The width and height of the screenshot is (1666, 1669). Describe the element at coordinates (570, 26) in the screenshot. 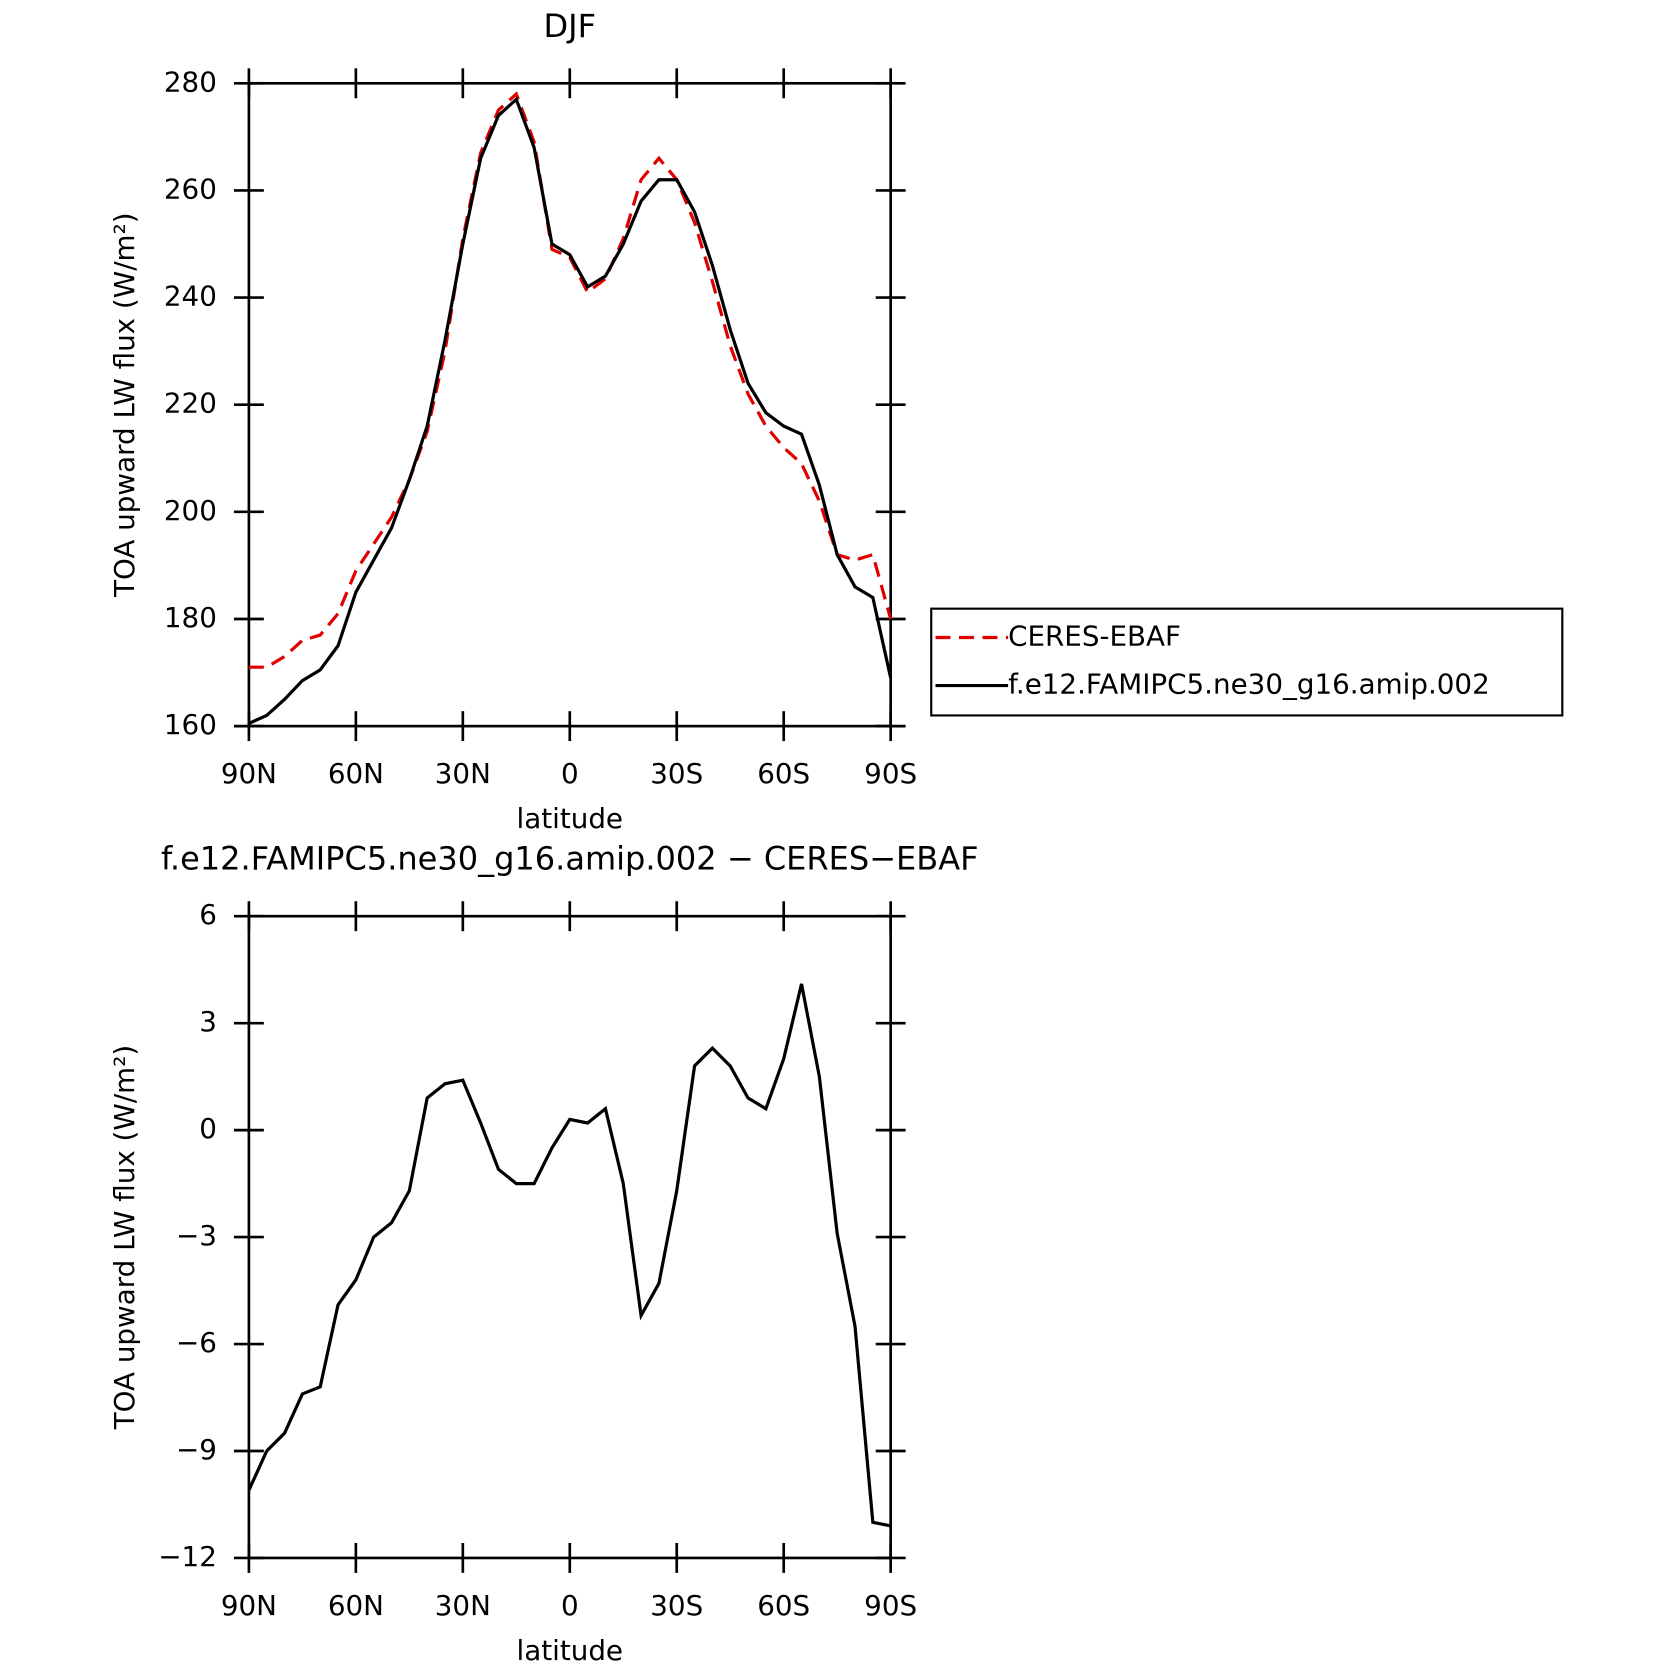

I see `chart-title: DJF` at that location.